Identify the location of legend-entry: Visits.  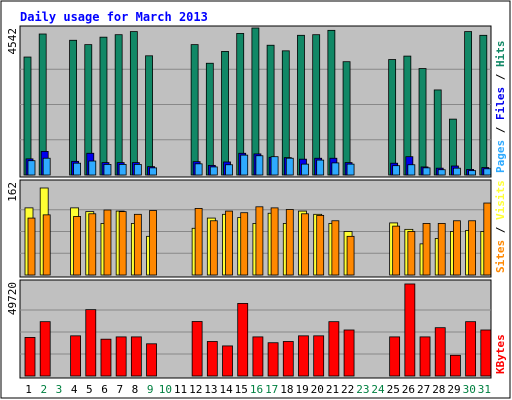
(500, 200).